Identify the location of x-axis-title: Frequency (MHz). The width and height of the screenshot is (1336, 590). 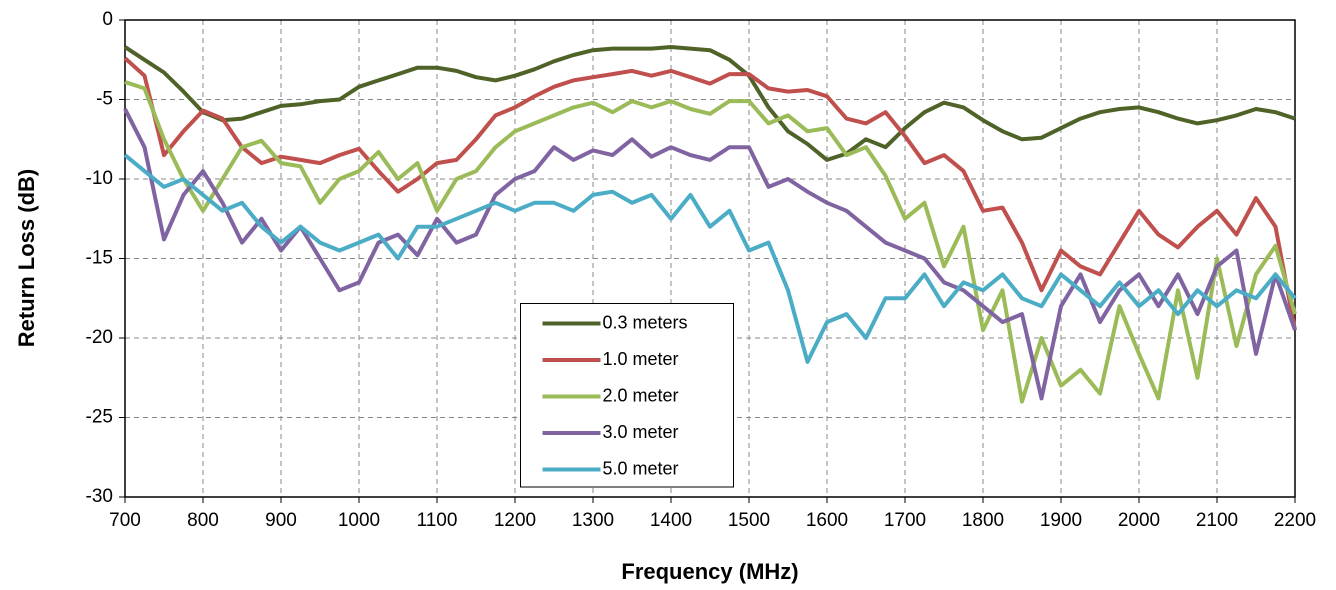
(709, 571).